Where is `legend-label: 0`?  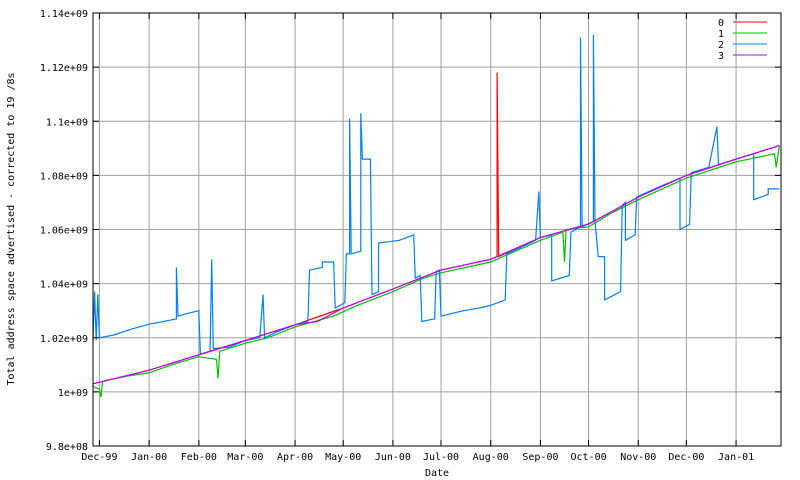 legend-label: 0 is located at coordinates (721, 23).